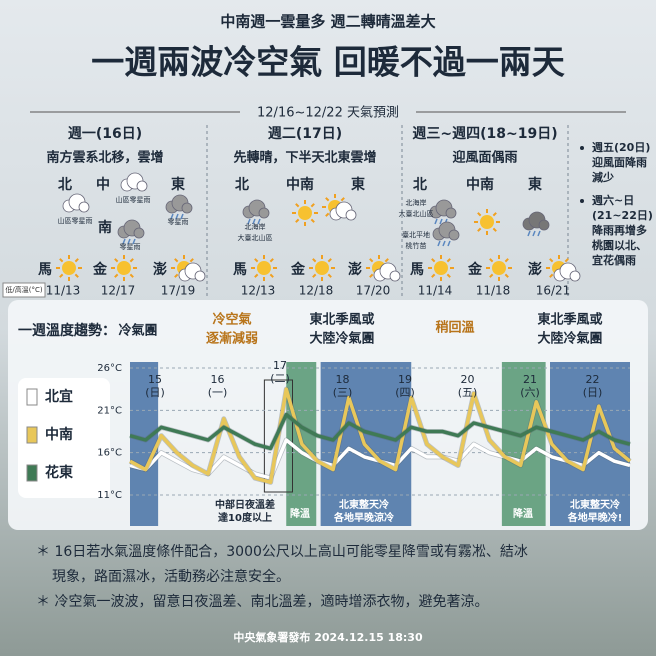  Describe the element at coordinates (622, 215) in the screenshot. I see `outlook-line: (21~22日)` at that location.